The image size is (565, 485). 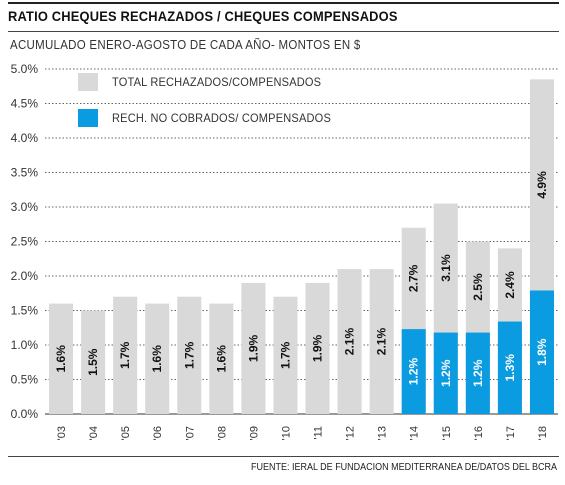 I want to click on x-tick-label: '13, so click(x=383, y=433).